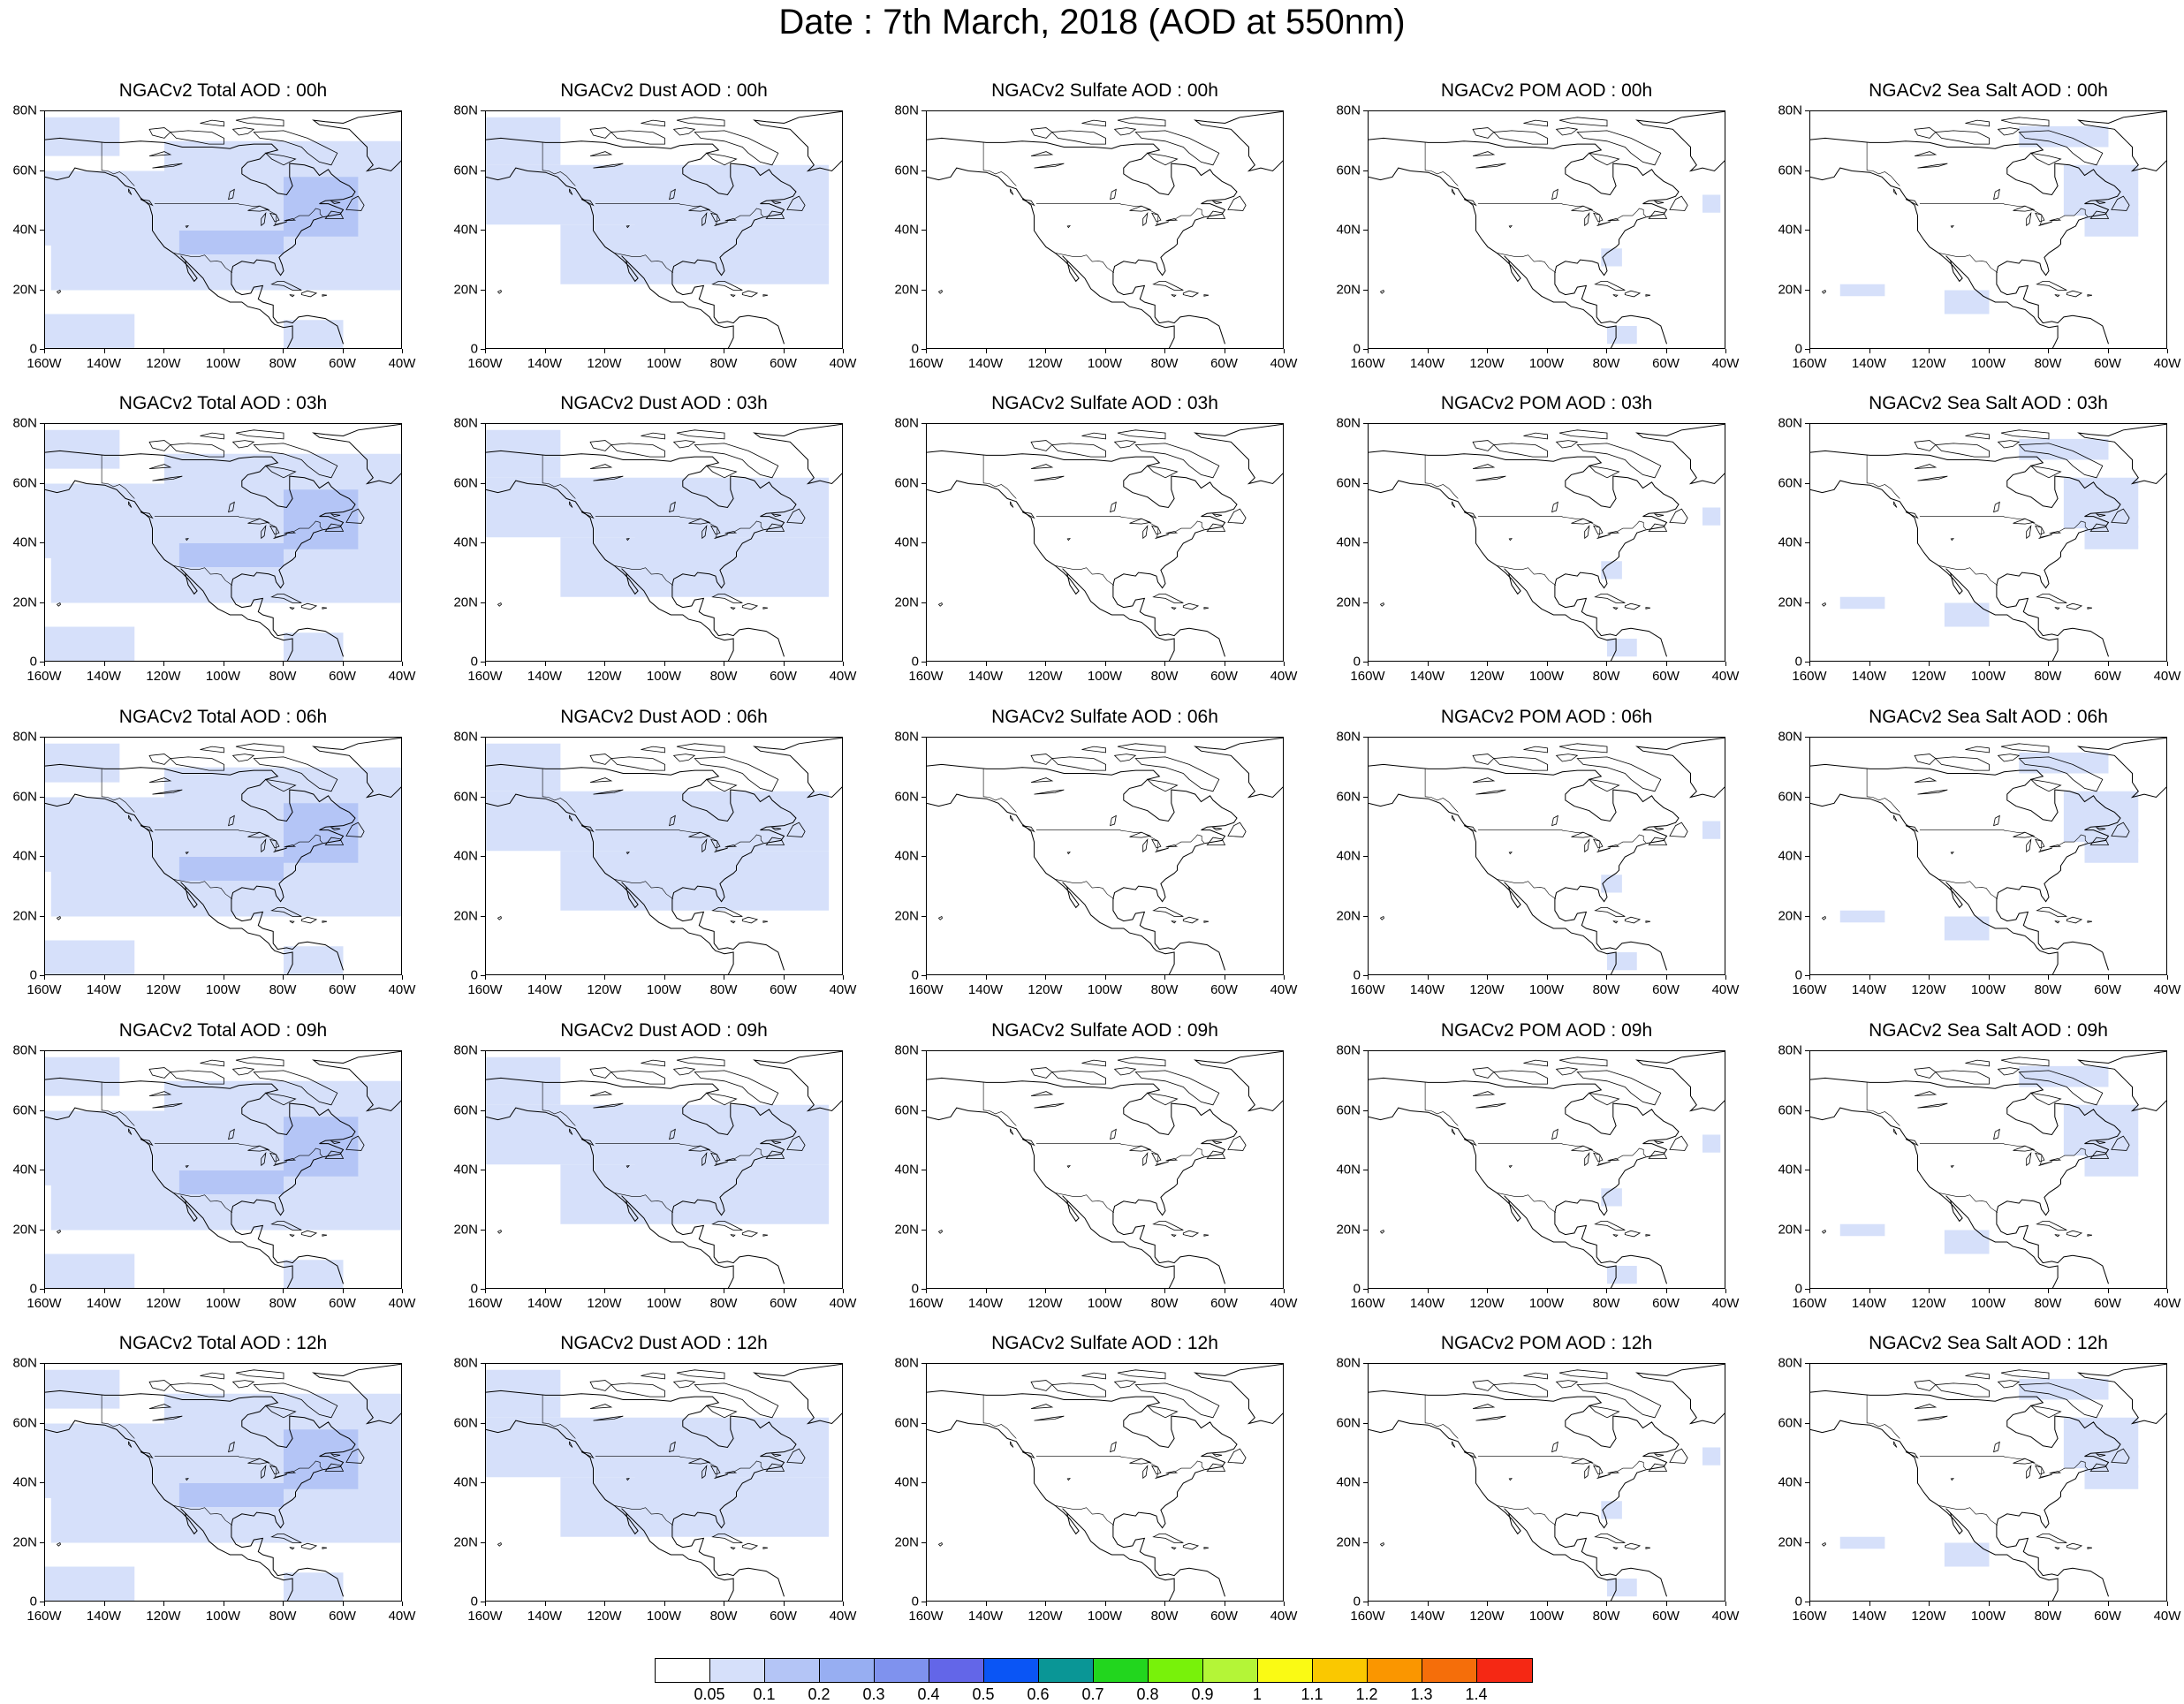 This screenshot has width=2184, height=1704. I want to click on x-tick-label: 120W, so click(1929, 363).